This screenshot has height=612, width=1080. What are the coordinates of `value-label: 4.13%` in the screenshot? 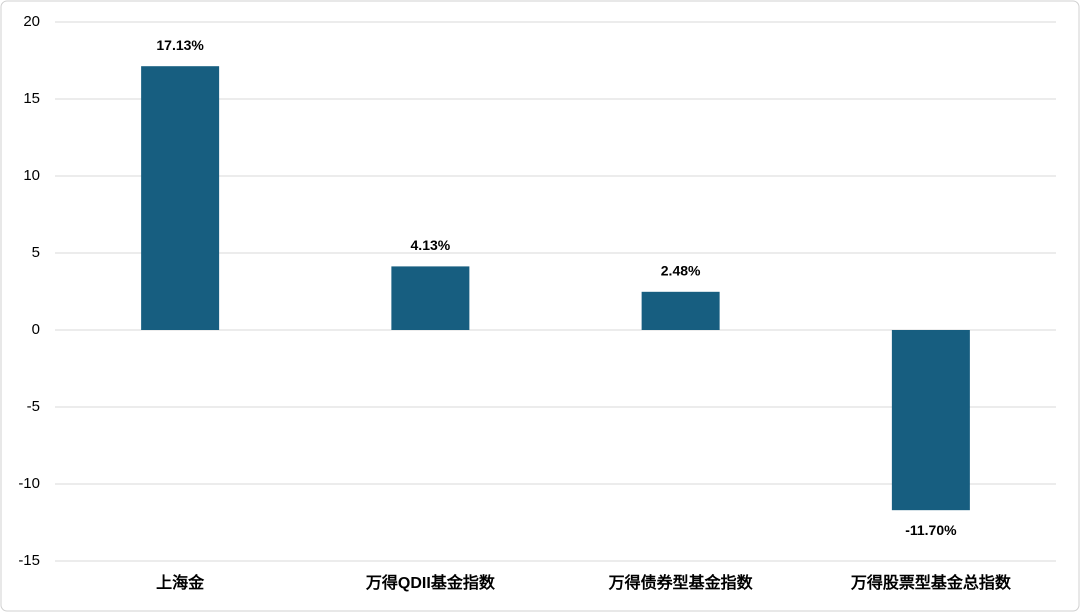 It's located at (431, 245).